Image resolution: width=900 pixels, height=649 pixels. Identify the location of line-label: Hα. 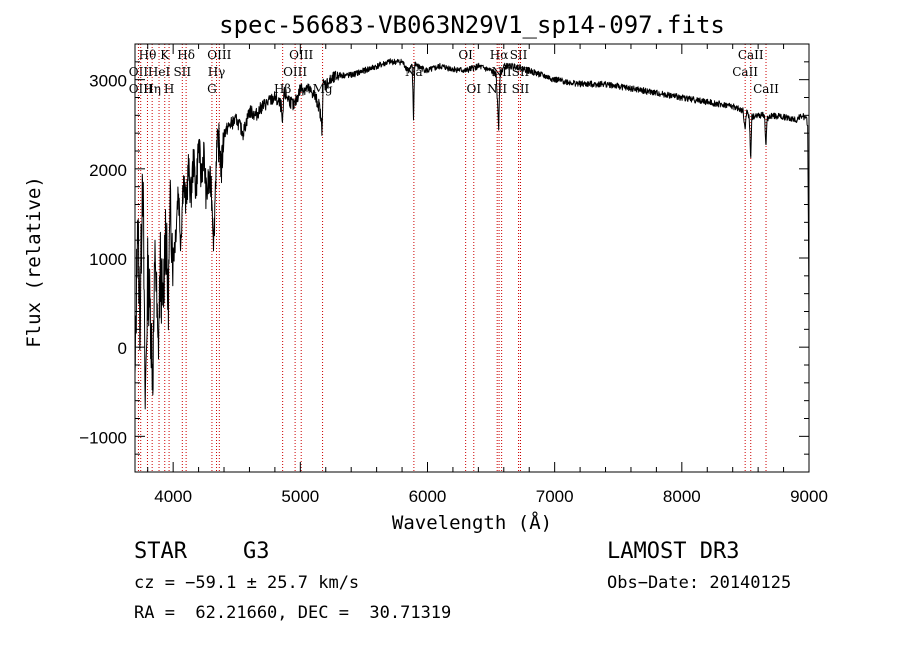
(499, 55).